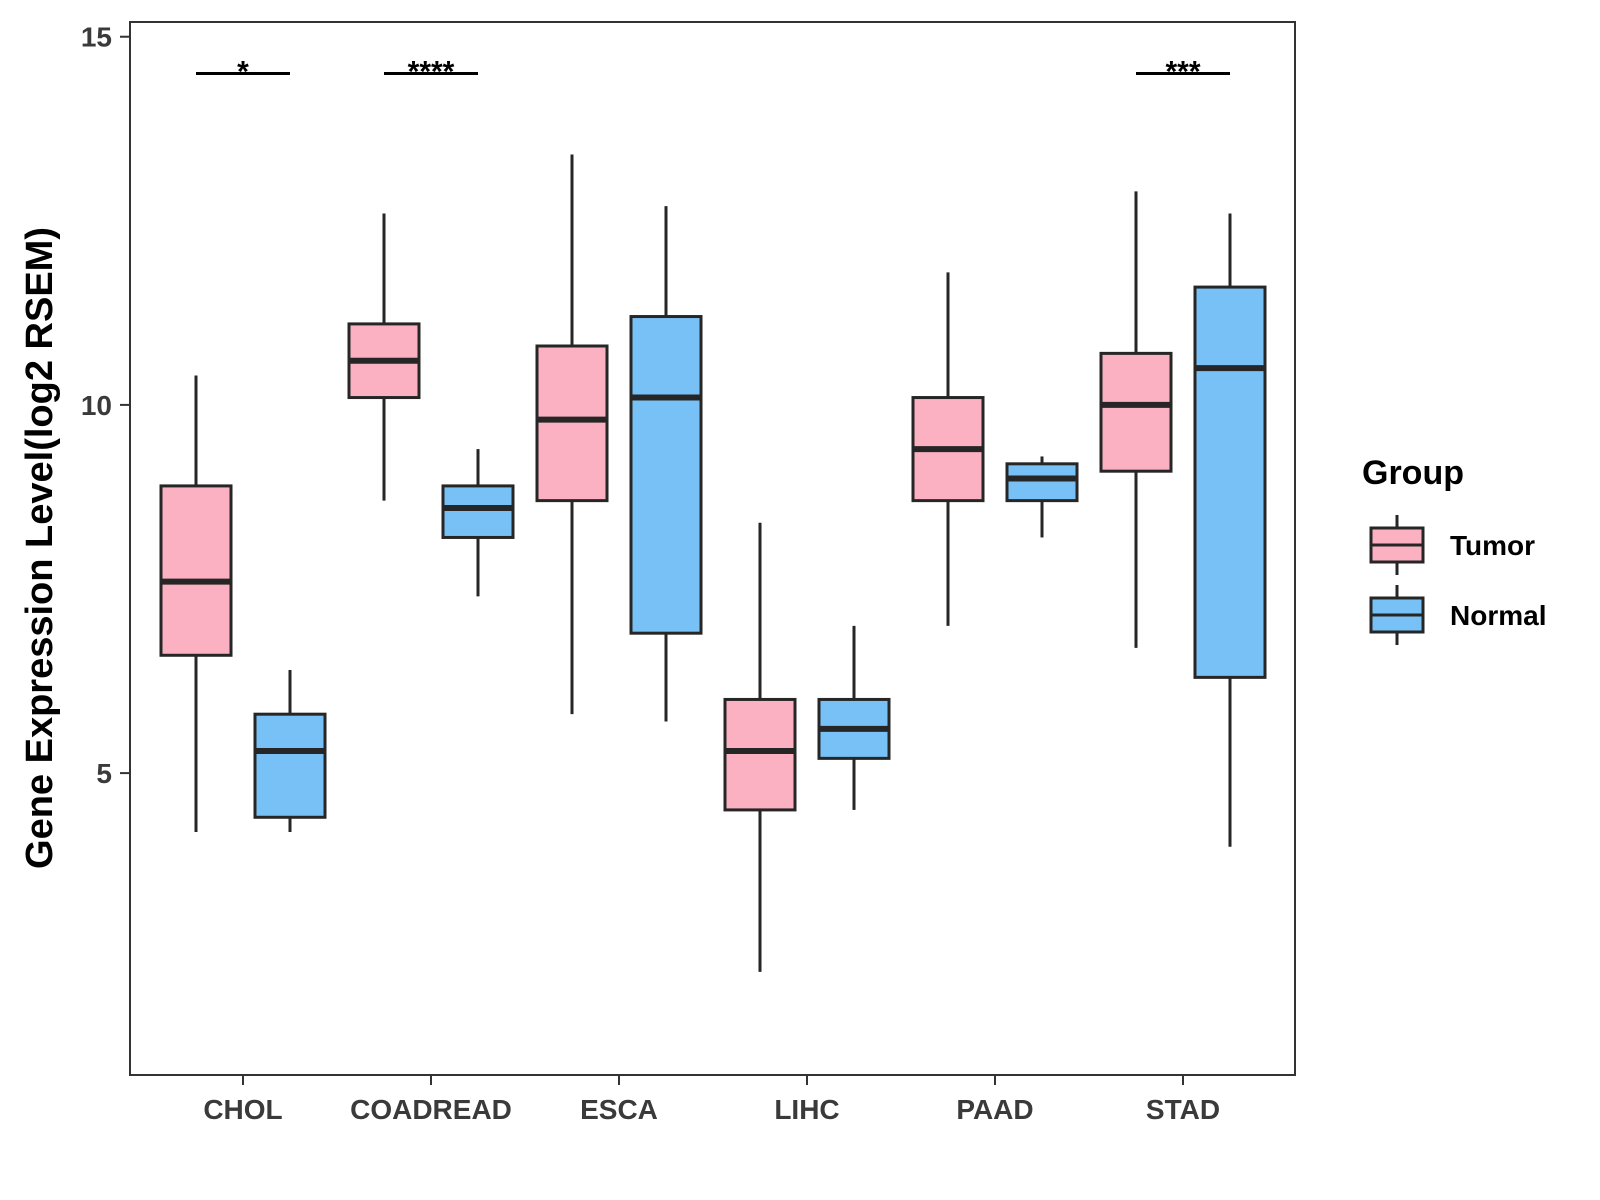  Describe the element at coordinates (104, 773) in the screenshot. I see `y-tick-label: 5` at that location.